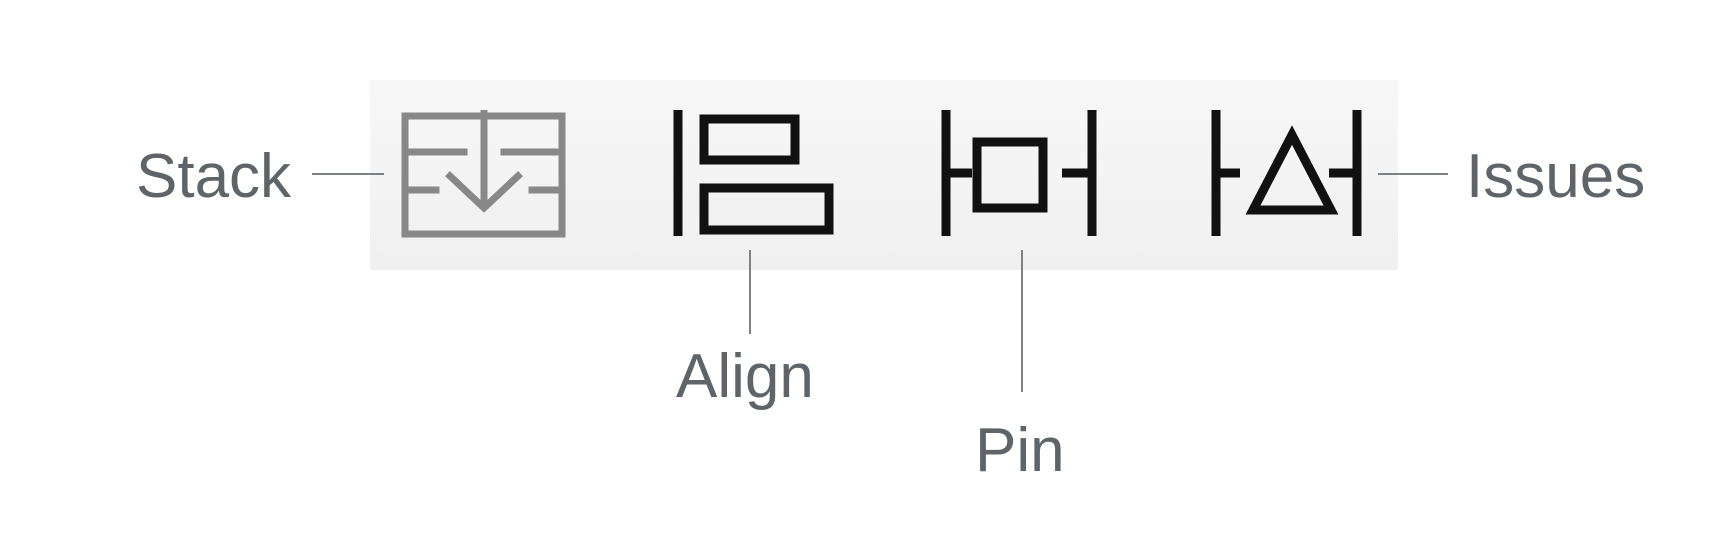 The image size is (1720, 542). What do you see at coordinates (485, 175) in the screenshot?
I see `stack-view-icon` at bounding box center [485, 175].